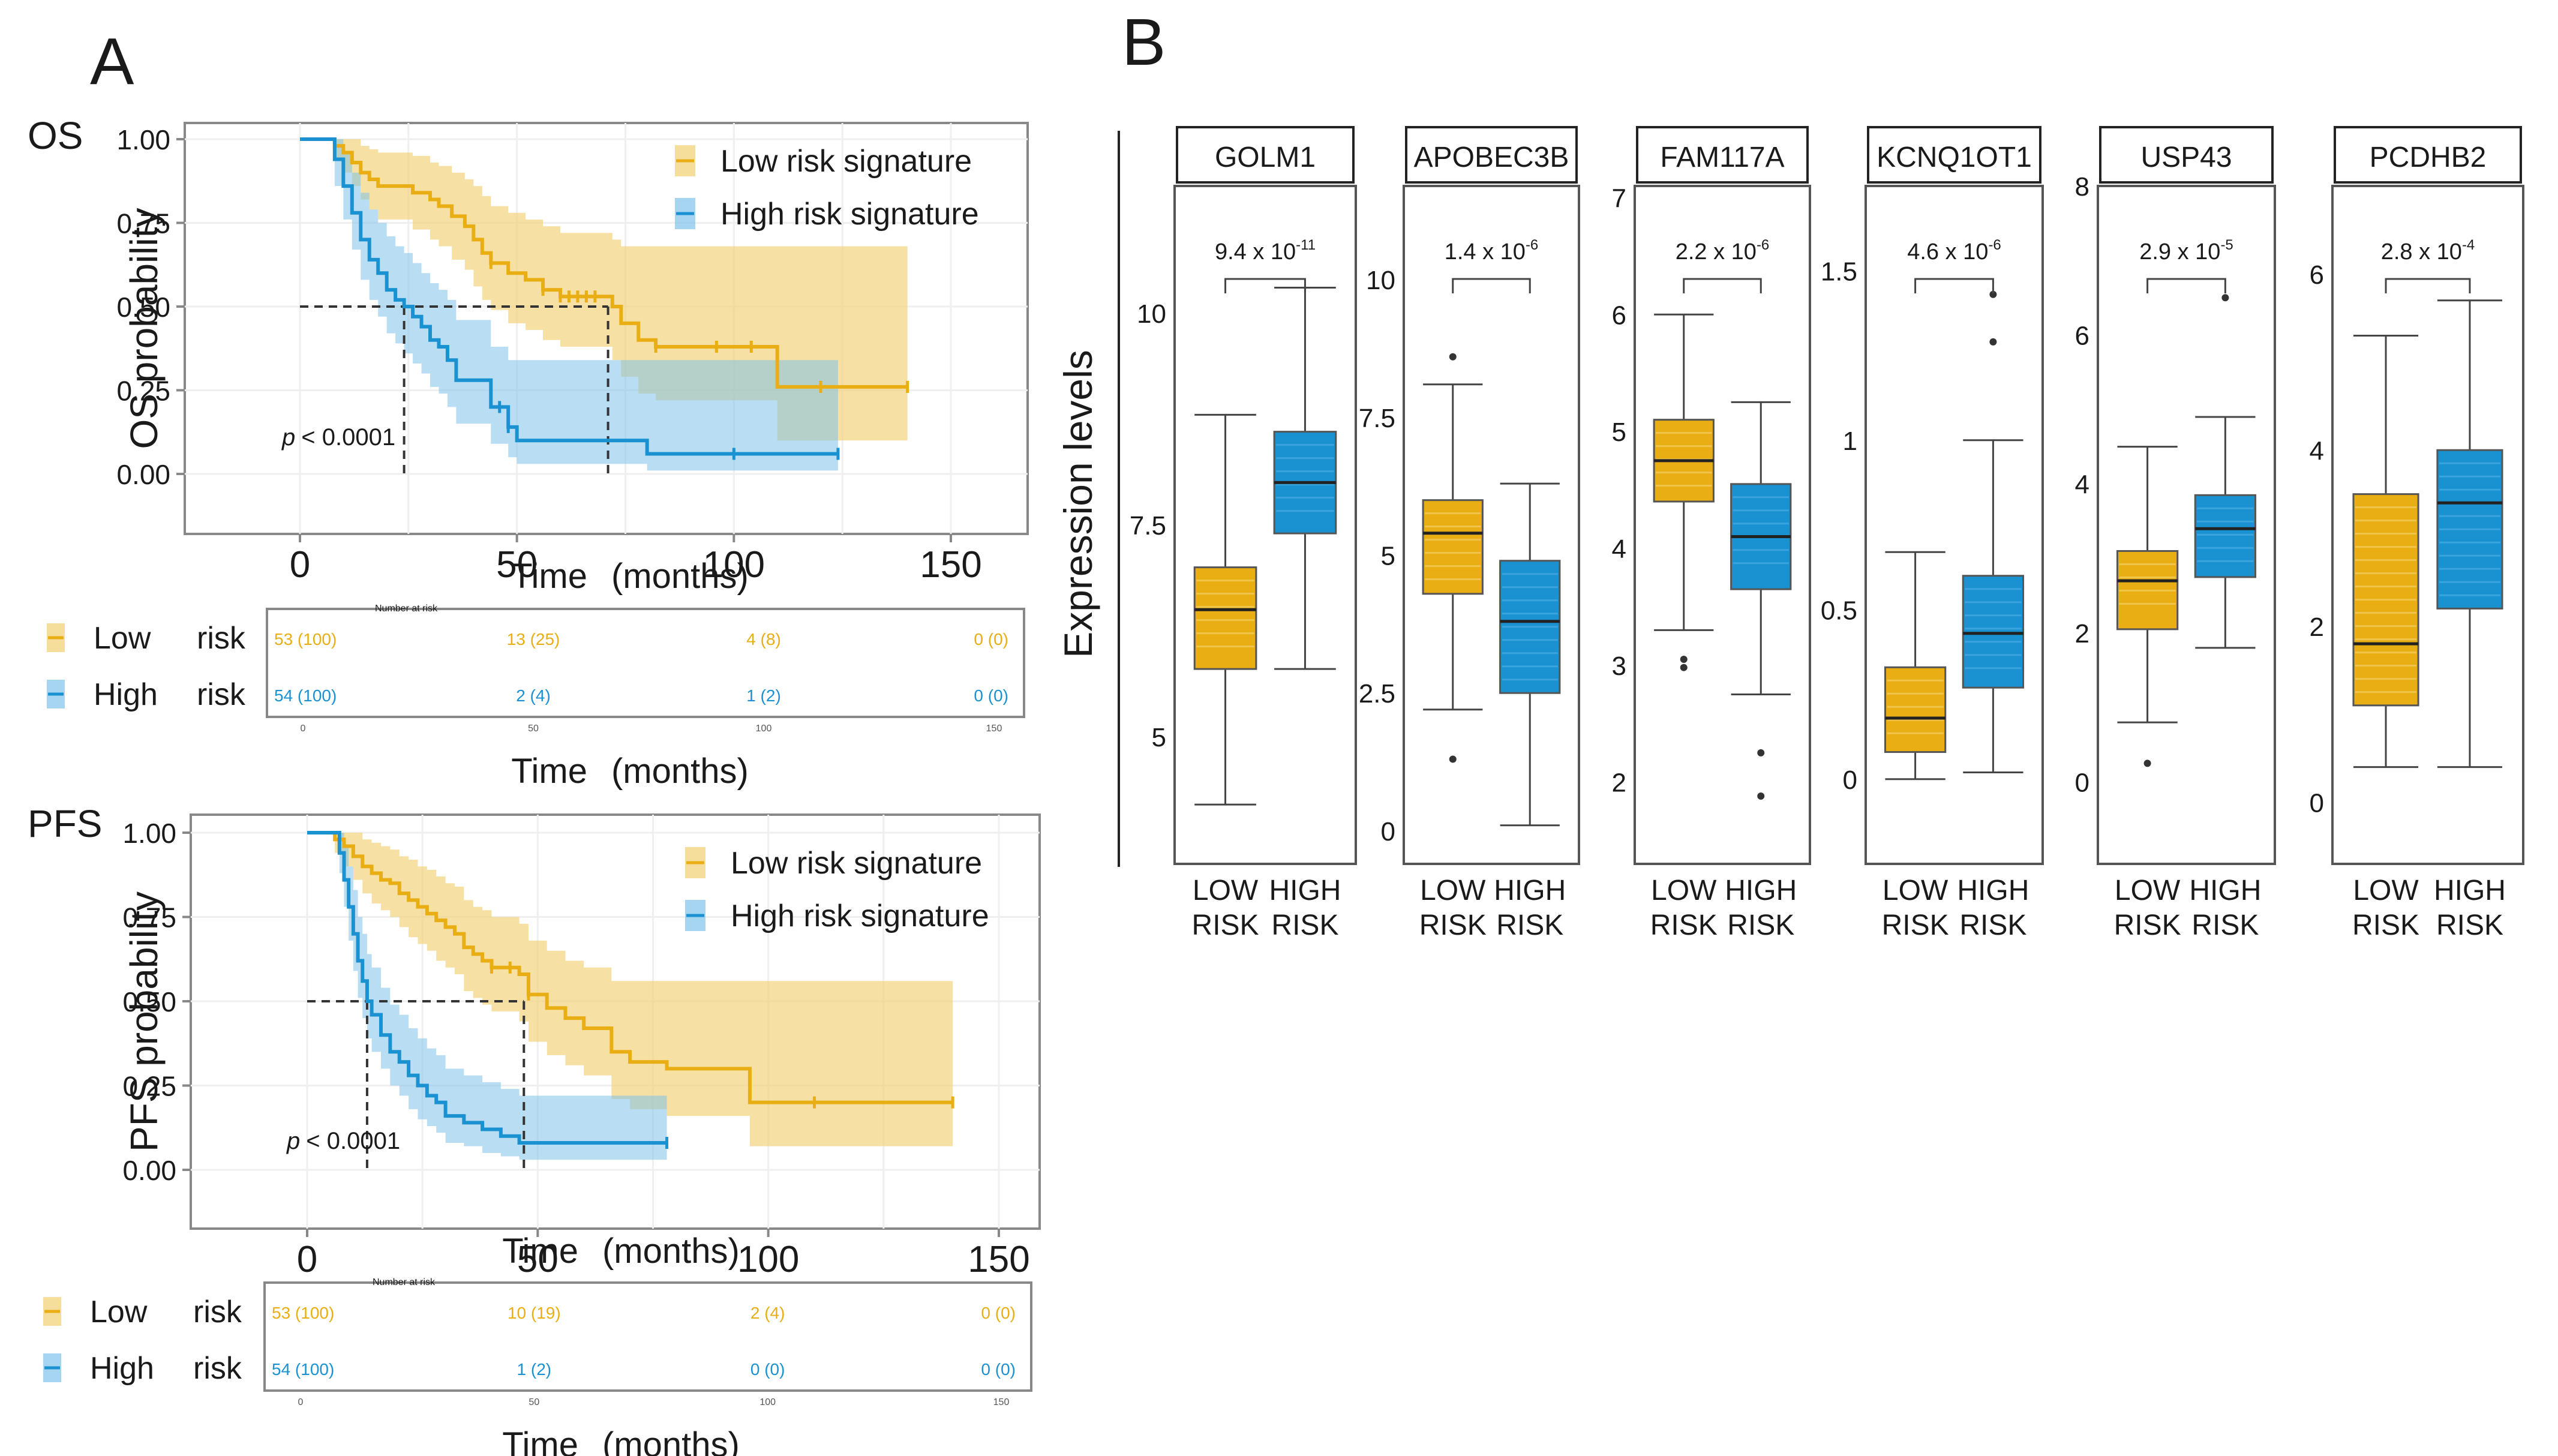 This screenshot has width=2558, height=1456. I want to click on p-value: 4.6 x 10⁻⁶, so click(1954, 251).